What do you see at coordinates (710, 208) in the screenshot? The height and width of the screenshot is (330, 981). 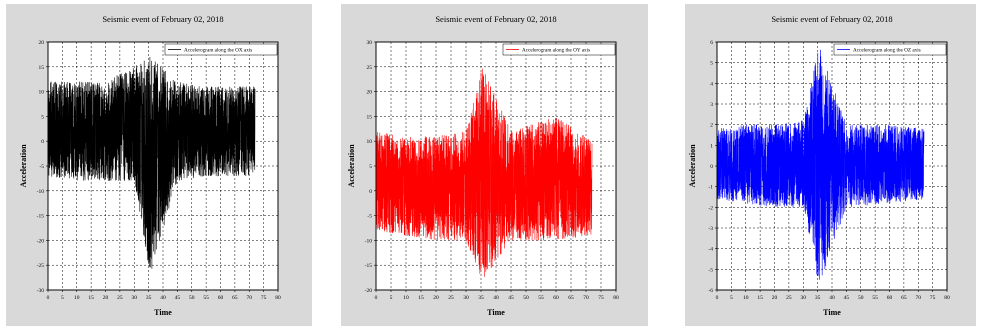 I see `y-tick-label: -2` at bounding box center [710, 208].